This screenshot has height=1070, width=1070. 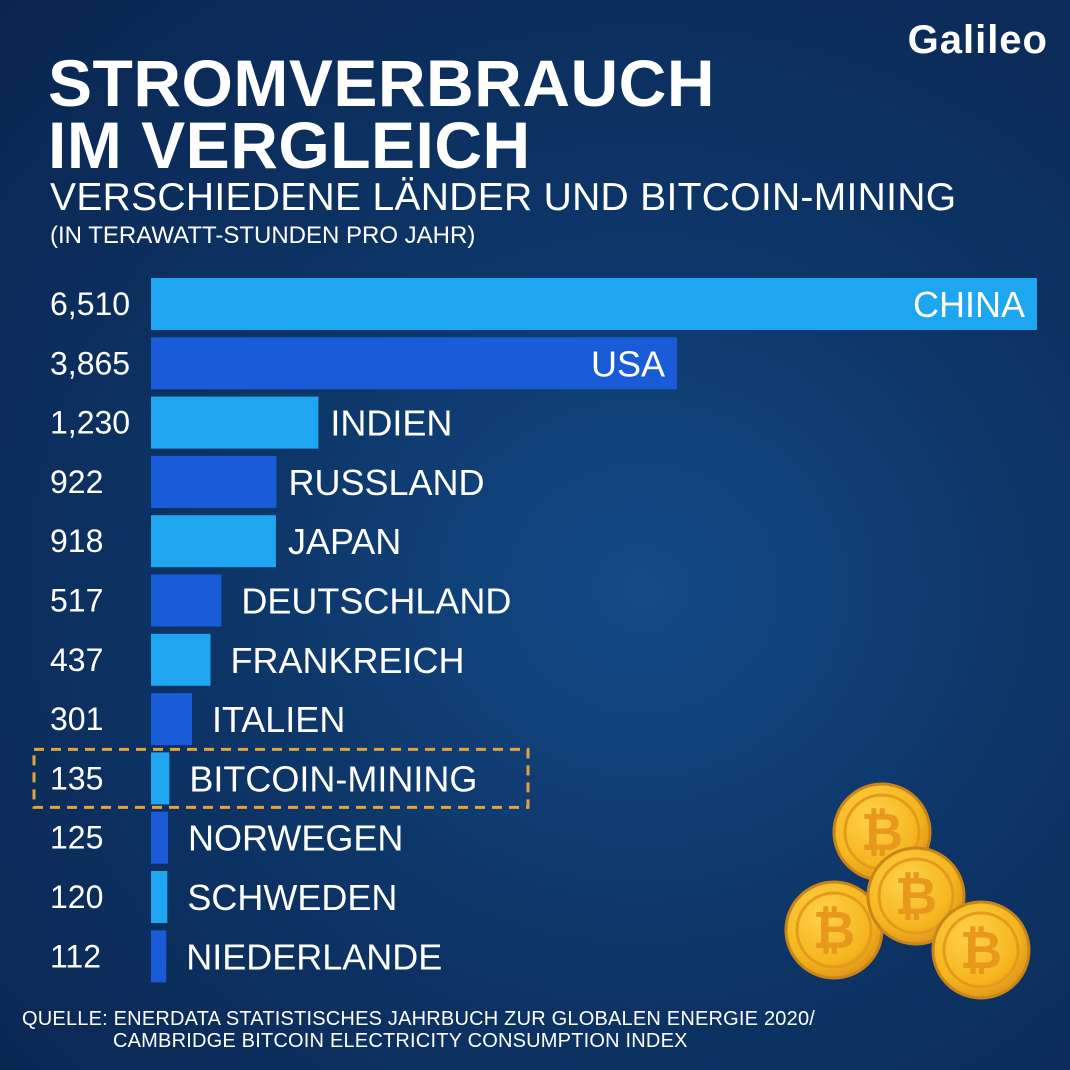 I want to click on bar-china, so click(x=594, y=304).